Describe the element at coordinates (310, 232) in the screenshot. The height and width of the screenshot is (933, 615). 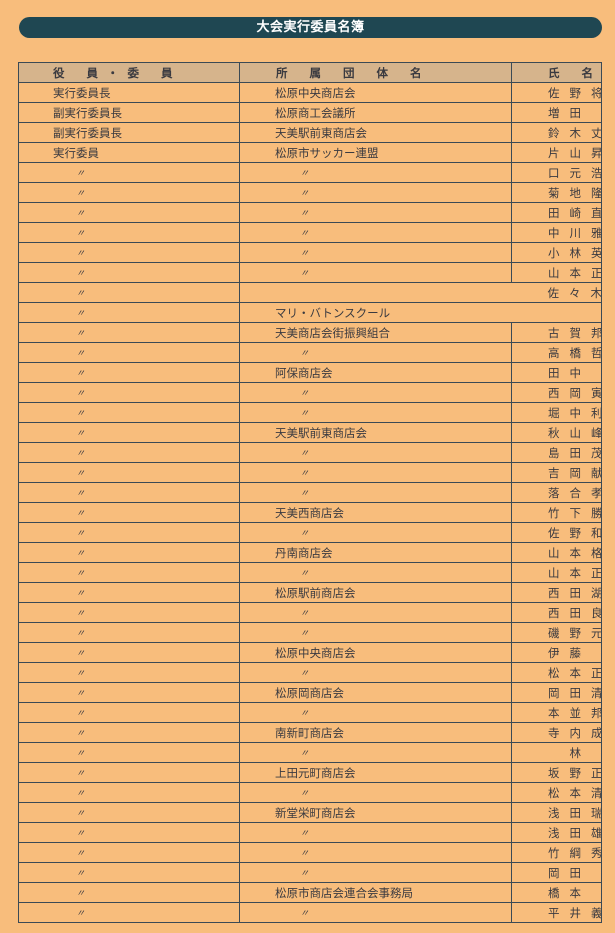
I see `table-row: 〃〃中川雅己` at that location.